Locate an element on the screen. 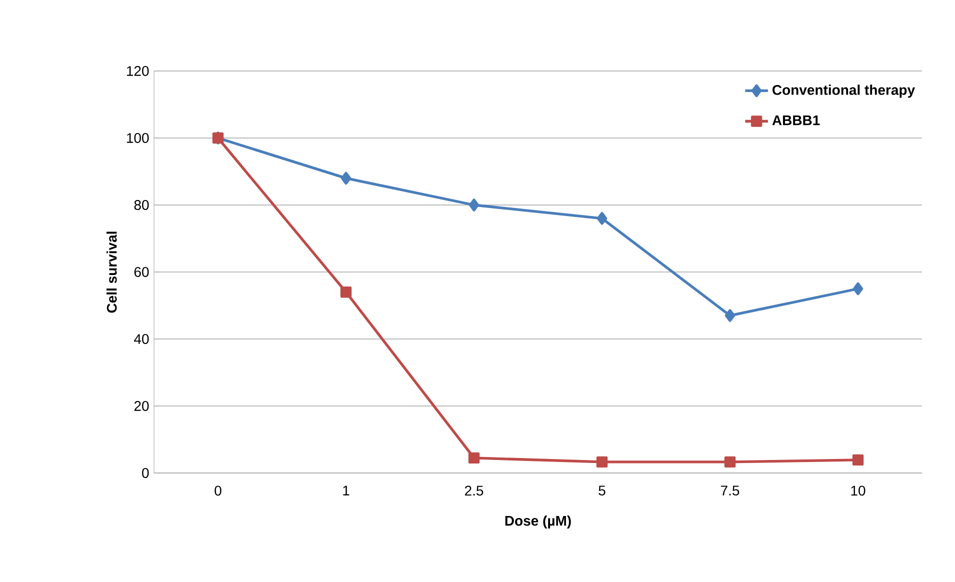 The width and height of the screenshot is (955, 582). legend-label: Conventional therapy is located at coordinates (843, 91).